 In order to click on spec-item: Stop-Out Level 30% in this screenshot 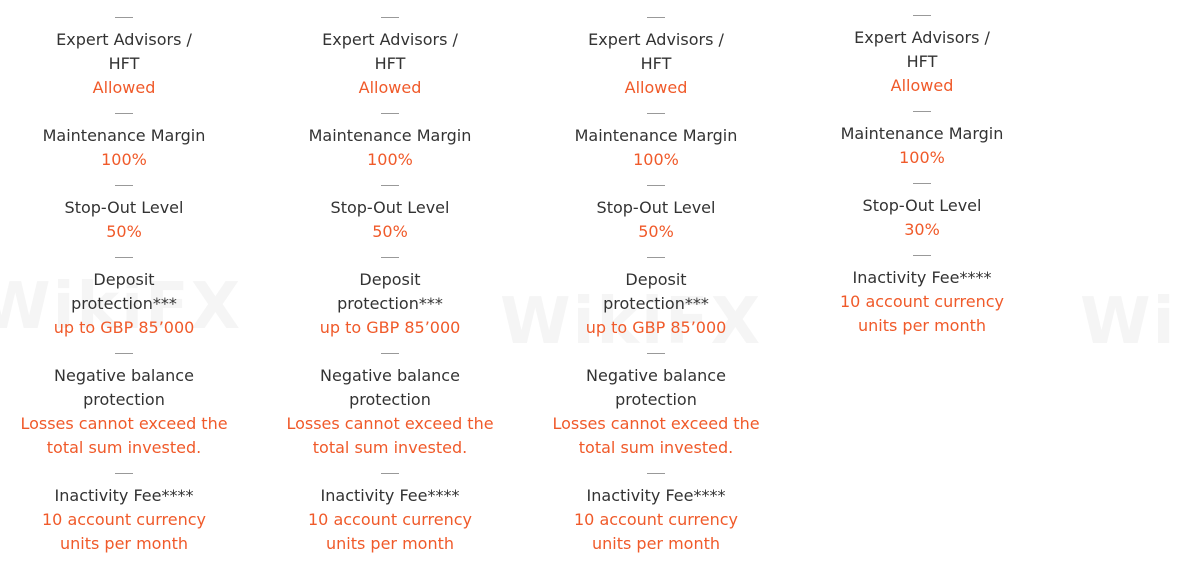, I will do `click(922, 219)`.